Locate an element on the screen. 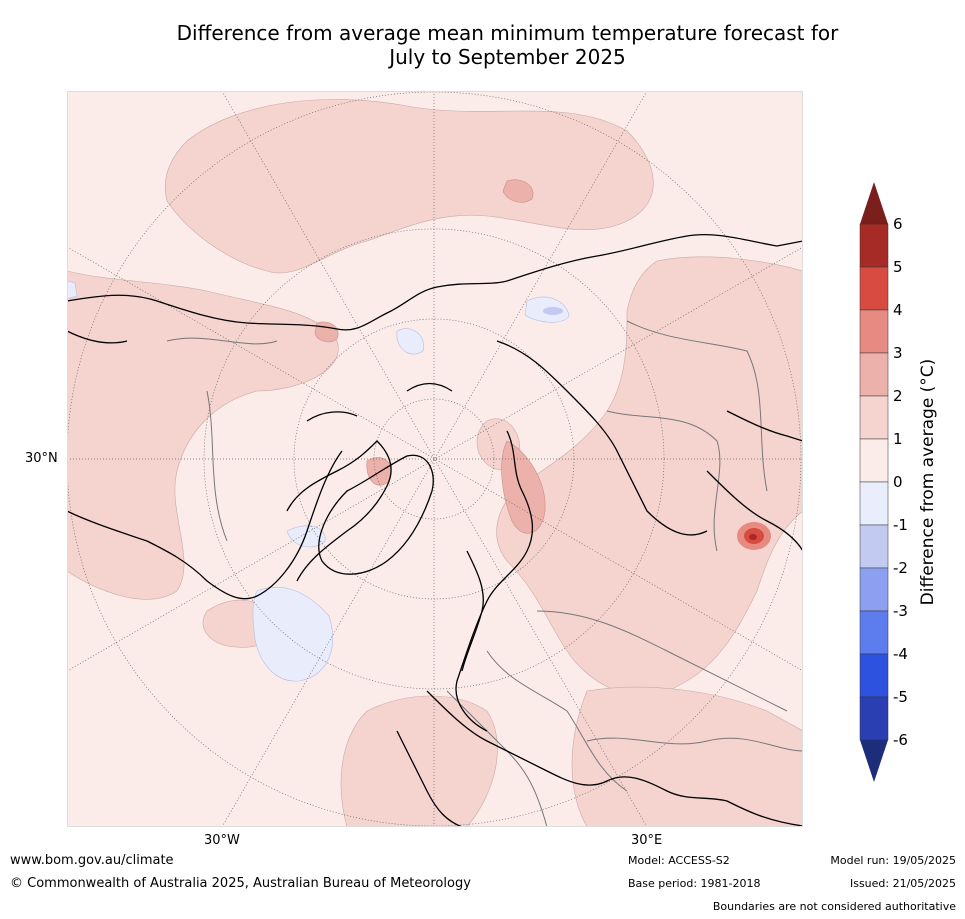 This screenshot has width=965, height=919. colorbar-tick-label: 2 is located at coordinates (898, 396).